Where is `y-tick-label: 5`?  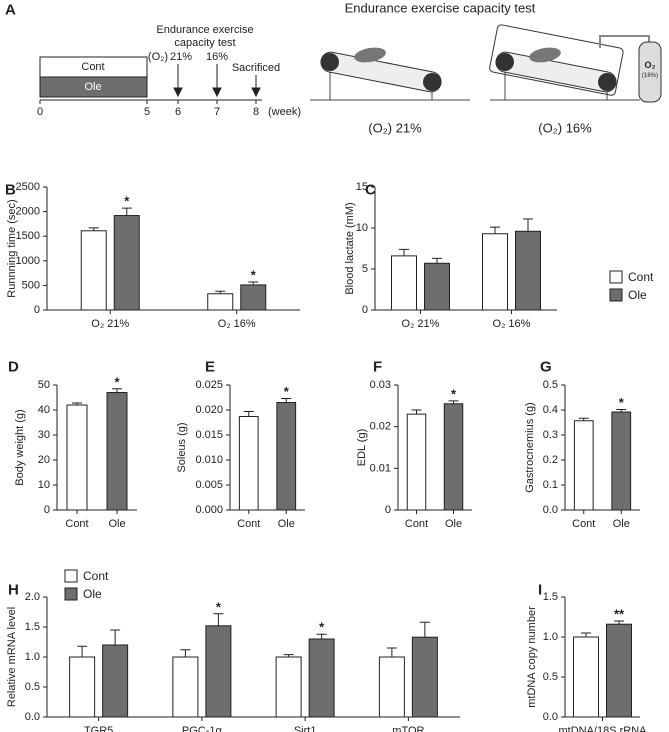 y-tick-label: 5 is located at coordinates (365, 269).